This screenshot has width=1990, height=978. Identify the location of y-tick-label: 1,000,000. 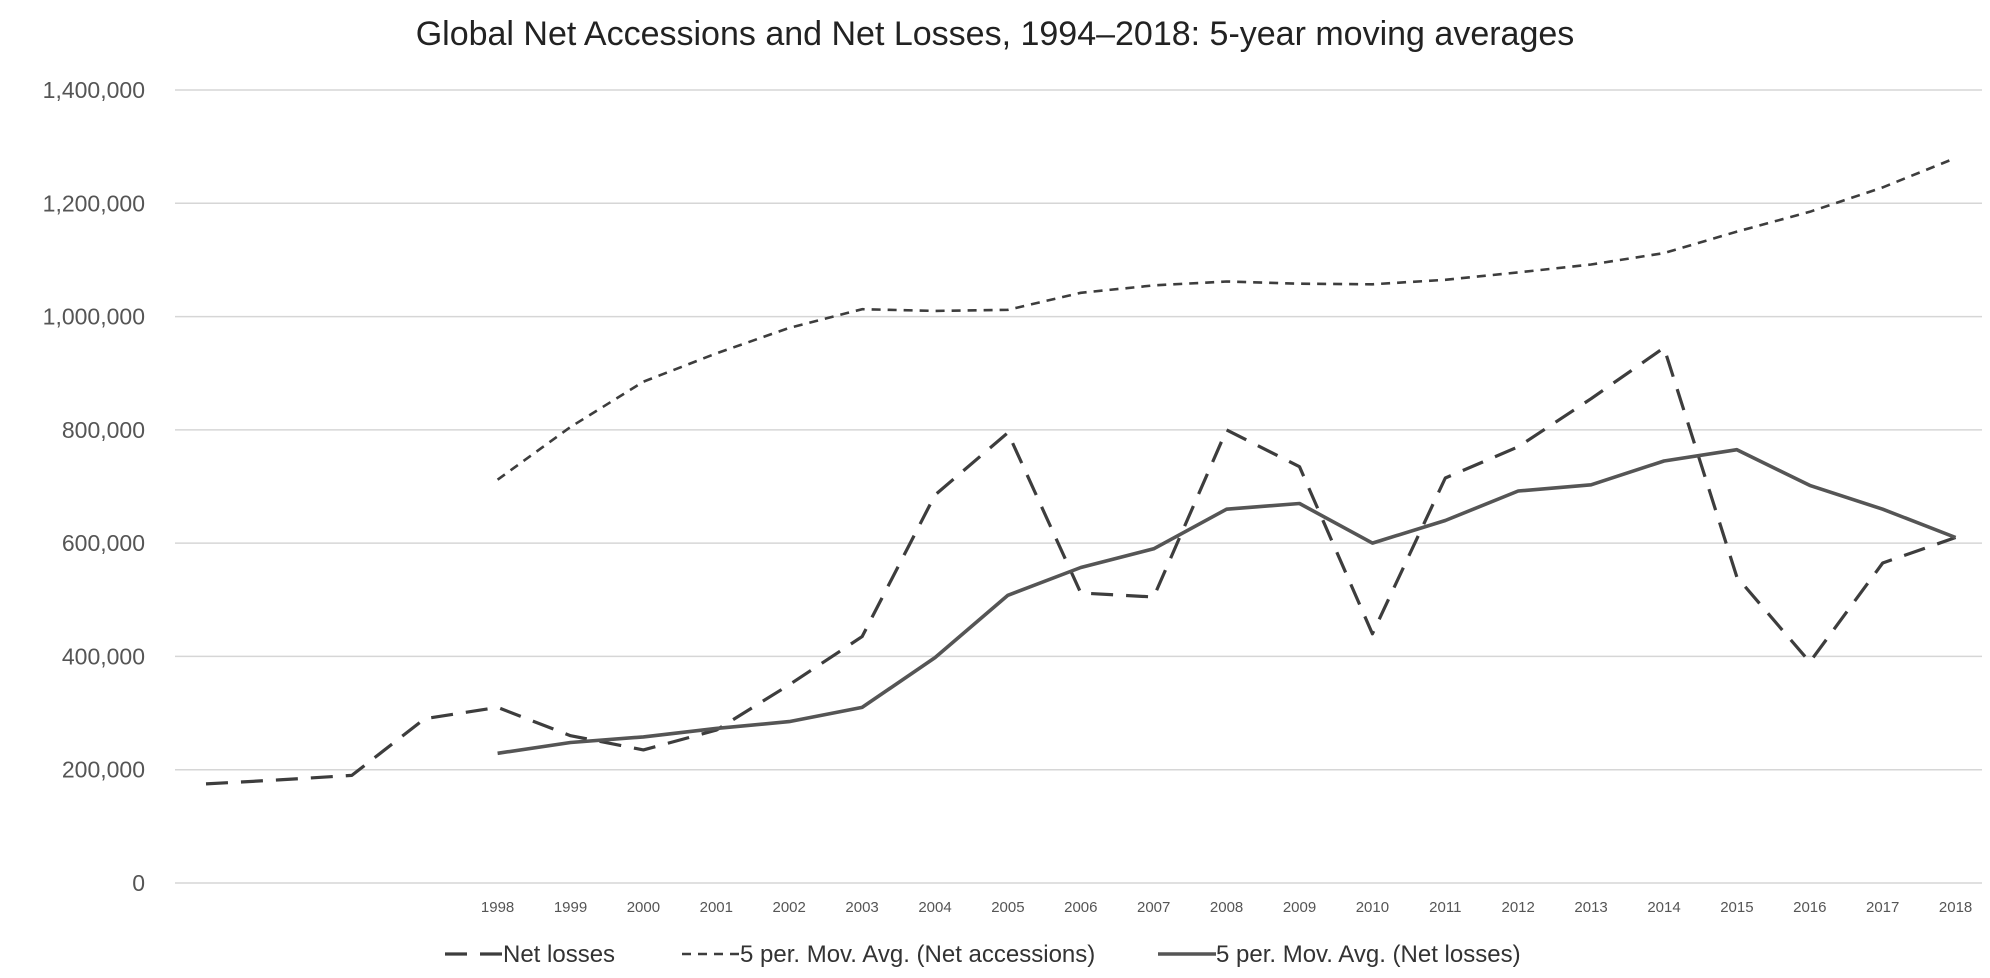
(94, 317).